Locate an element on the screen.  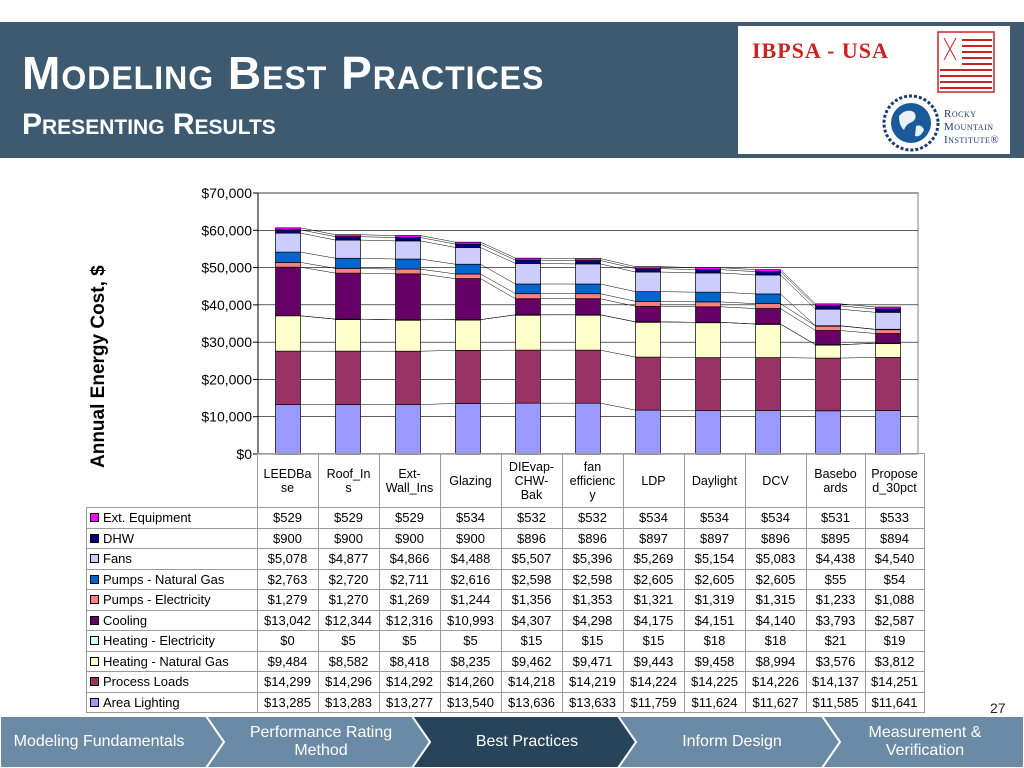
nav-chevrons is located at coordinates (512, 742).